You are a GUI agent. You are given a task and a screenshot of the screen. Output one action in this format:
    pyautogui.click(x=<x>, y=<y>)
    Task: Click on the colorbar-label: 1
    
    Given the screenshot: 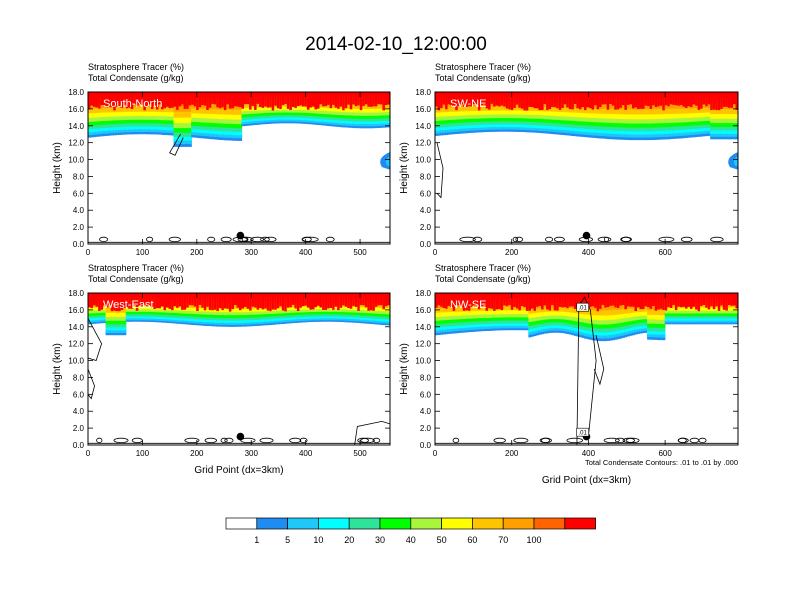 What is the action you would take?
    pyautogui.click(x=256, y=540)
    